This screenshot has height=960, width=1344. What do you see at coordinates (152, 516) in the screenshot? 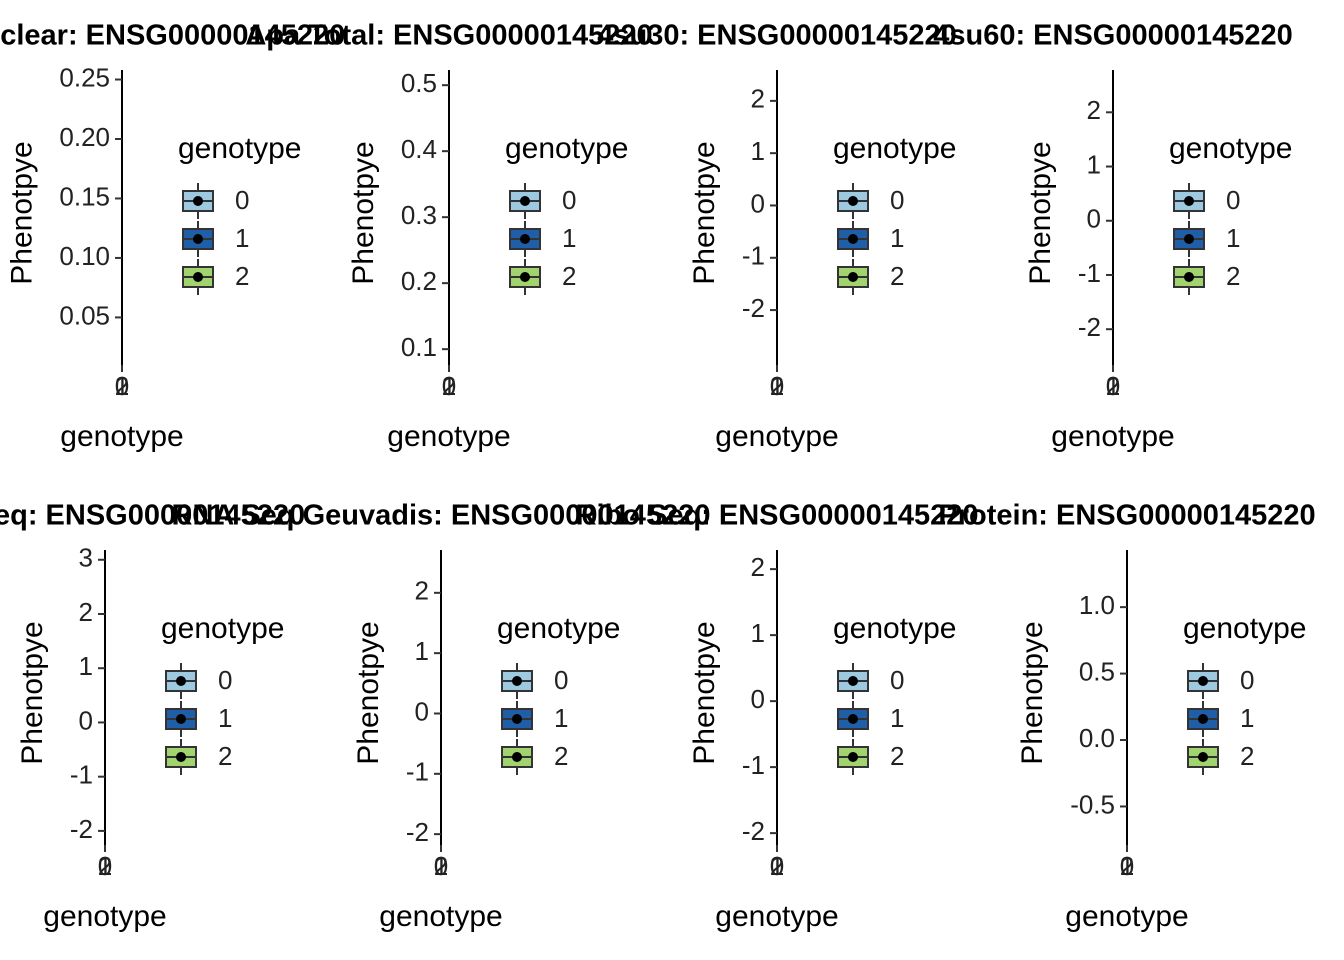
I see `chart-title: RNA Seq: ENSG00000145220` at bounding box center [152, 516].